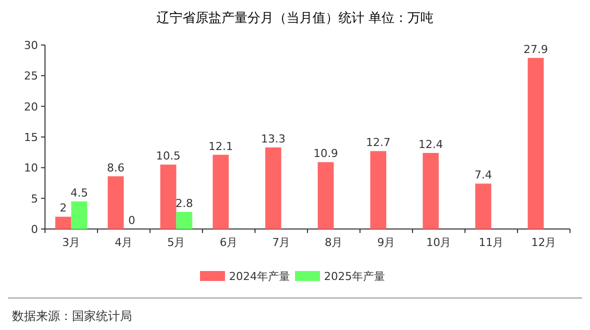 The height and width of the screenshot is (330, 590). I want to click on x-tick-label: 12月, so click(543, 242).